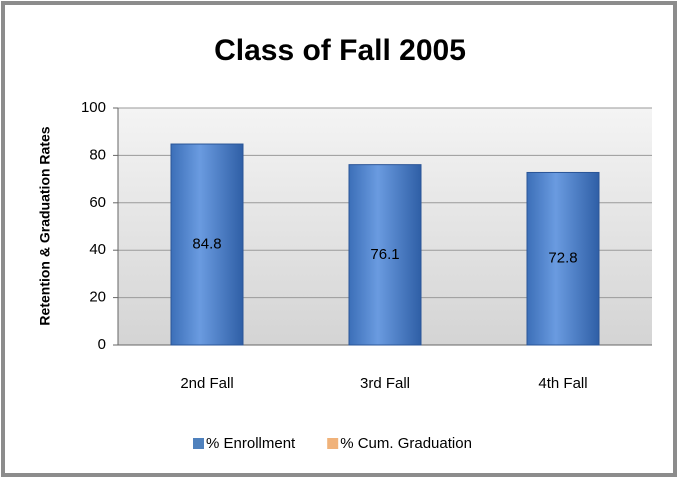 This screenshot has width=678, height=478. I want to click on x-tick-label: 2nd Fall, so click(206, 383).